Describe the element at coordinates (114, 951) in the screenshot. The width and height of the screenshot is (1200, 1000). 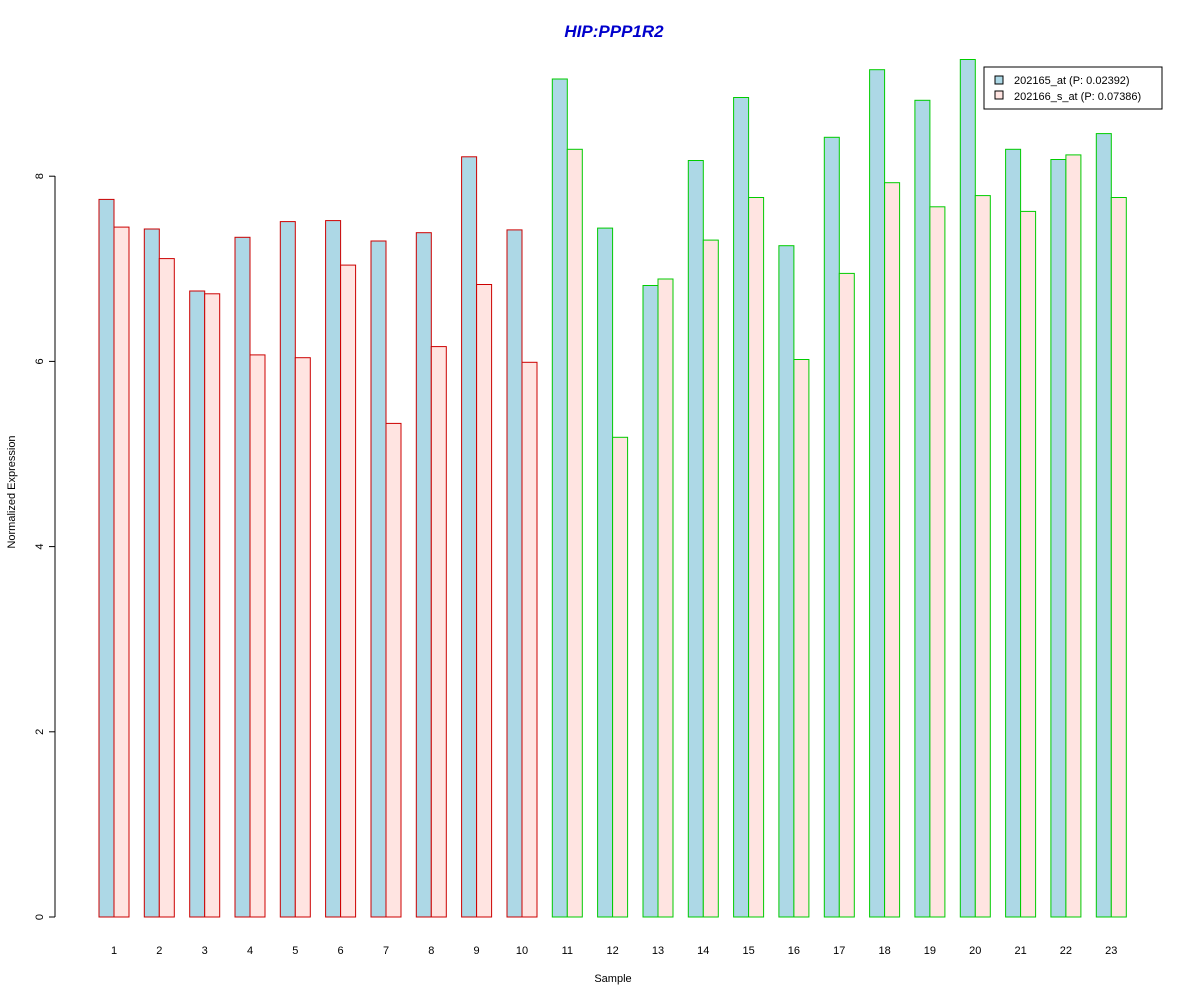
I see `x-tick-label-1: 1` at that location.